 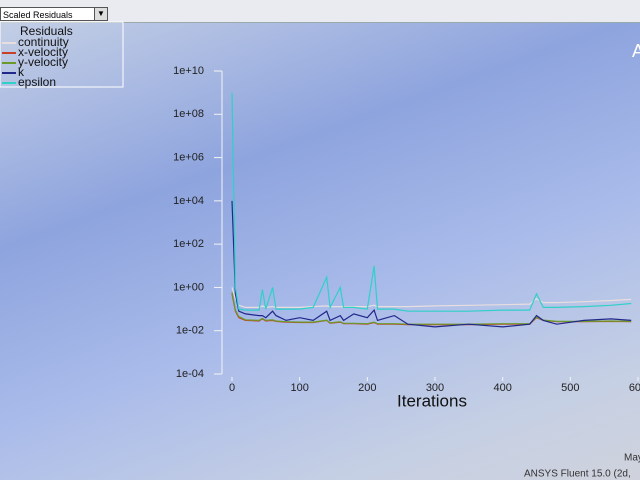 What do you see at coordinates (21, 72) in the screenshot?
I see `legend-label: k` at bounding box center [21, 72].